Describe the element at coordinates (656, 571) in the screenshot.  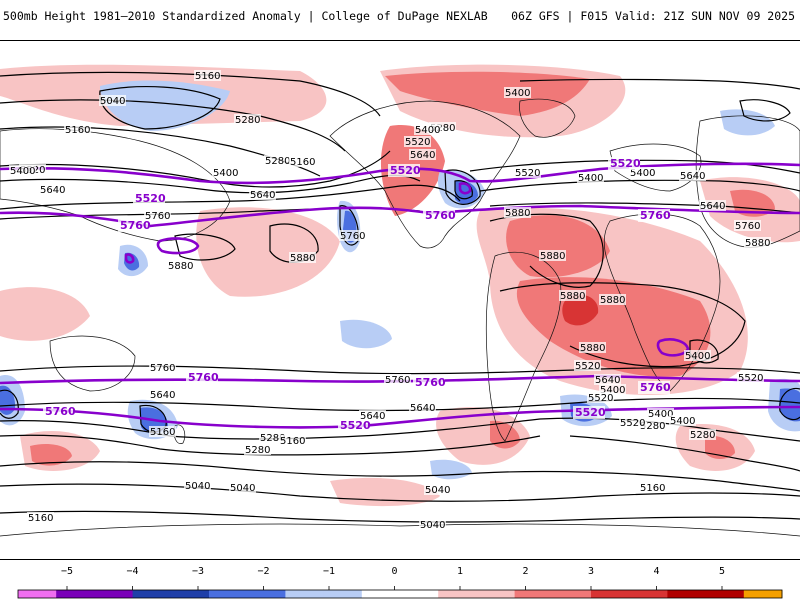
I see `colorbar-label: 4` at that location.